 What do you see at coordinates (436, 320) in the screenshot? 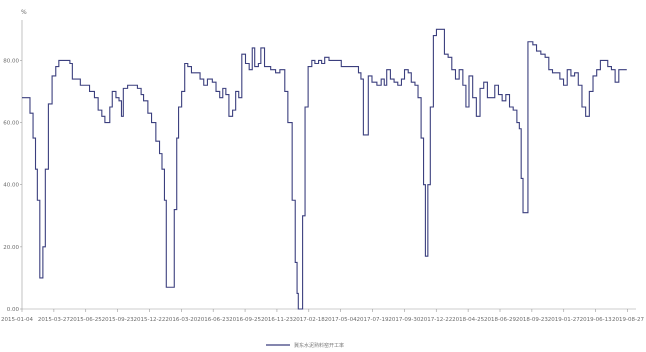
I see `x-tick-label: 2017-12-22` at bounding box center [436, 320].